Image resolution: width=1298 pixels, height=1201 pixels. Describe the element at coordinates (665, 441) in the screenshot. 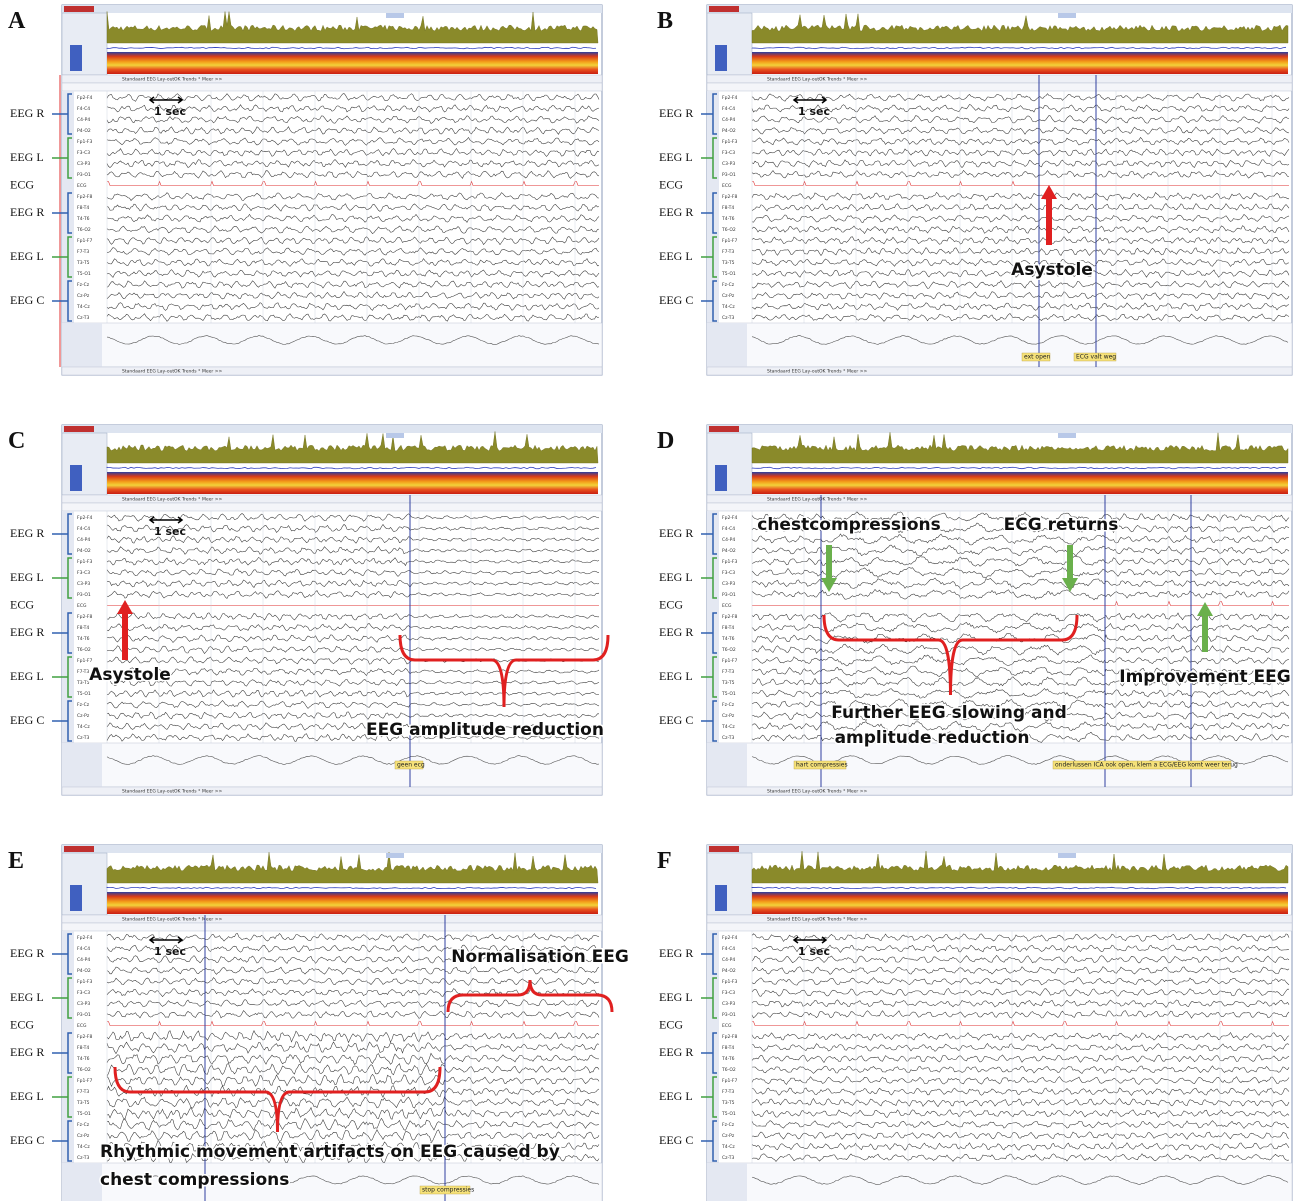

I see `panel-letter: D` at that location.